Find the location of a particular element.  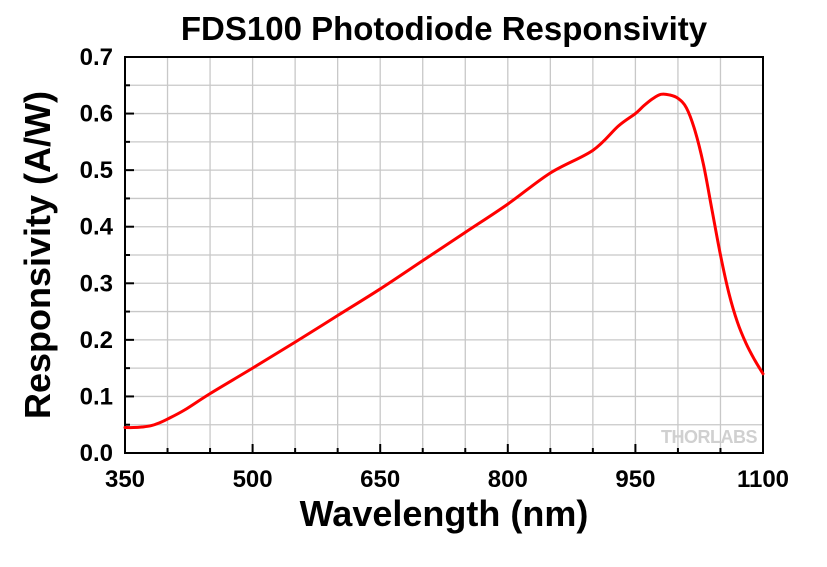

x-tick-label: 500 is located at coordinates (253, 479).